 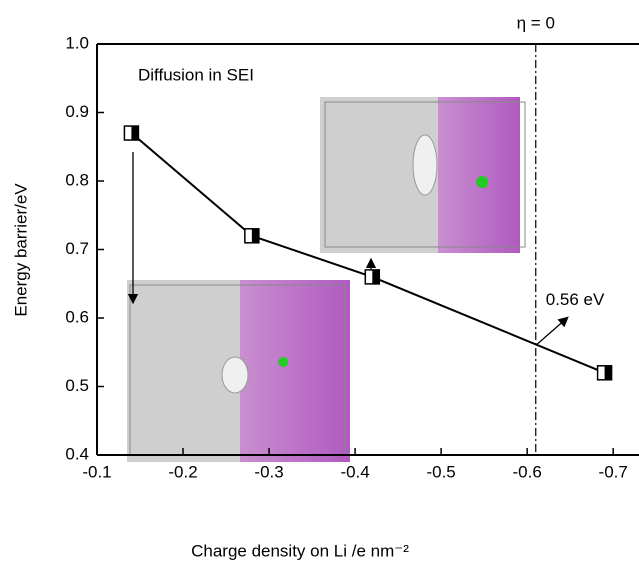 I want to click on y-tick-label: 0.5, so click(x=77, y=385).